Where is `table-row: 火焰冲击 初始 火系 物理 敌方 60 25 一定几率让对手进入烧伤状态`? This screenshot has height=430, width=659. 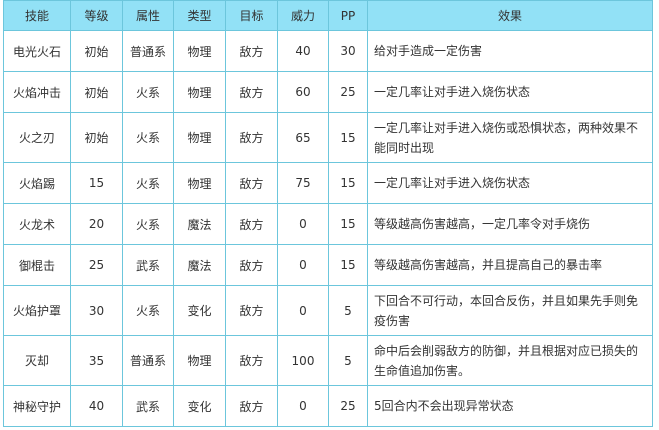 table-row: 火焰冲击 初始 火系 物理 敌方 60 25 一定几率让对手进入烧伤状态 is located at coordinates (328, 92).